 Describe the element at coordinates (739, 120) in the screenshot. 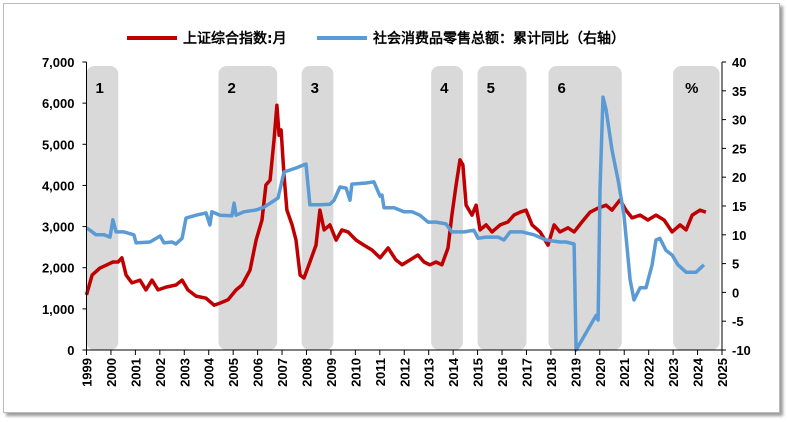

I see `right-tick-label: 30` at that location.